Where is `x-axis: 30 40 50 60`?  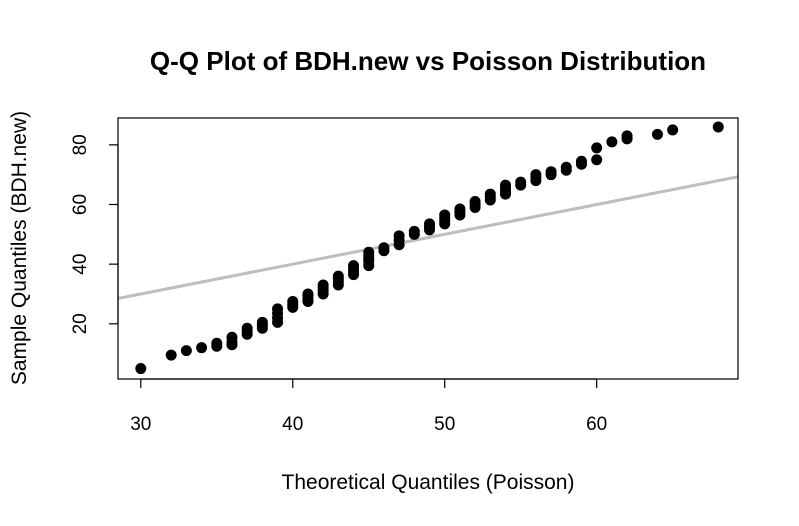 x-axis: 30 40 50 60 is located at coordinates (368, 406).